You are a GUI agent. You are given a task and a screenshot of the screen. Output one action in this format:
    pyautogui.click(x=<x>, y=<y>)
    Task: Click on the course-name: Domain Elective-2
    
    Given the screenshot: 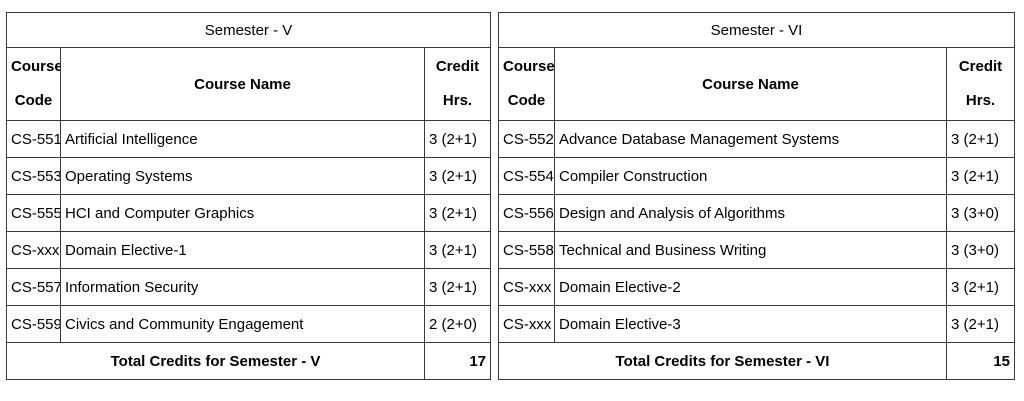 What is the action you would take?
    pyautogui.click(x=750, y=287)
    